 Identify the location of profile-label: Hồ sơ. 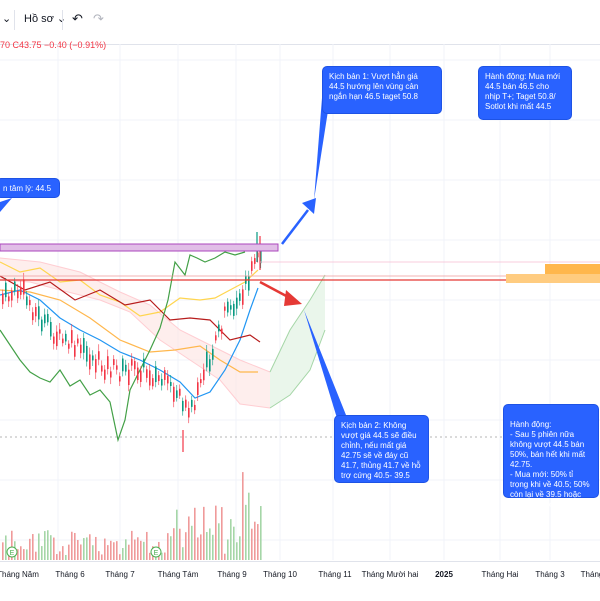
(39, 18).